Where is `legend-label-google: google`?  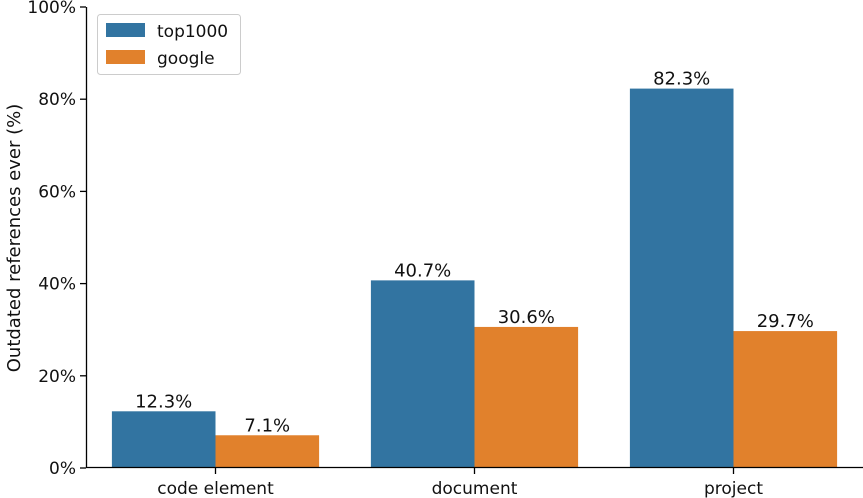
legend-label-google: google is located at coordinates (186, 59).